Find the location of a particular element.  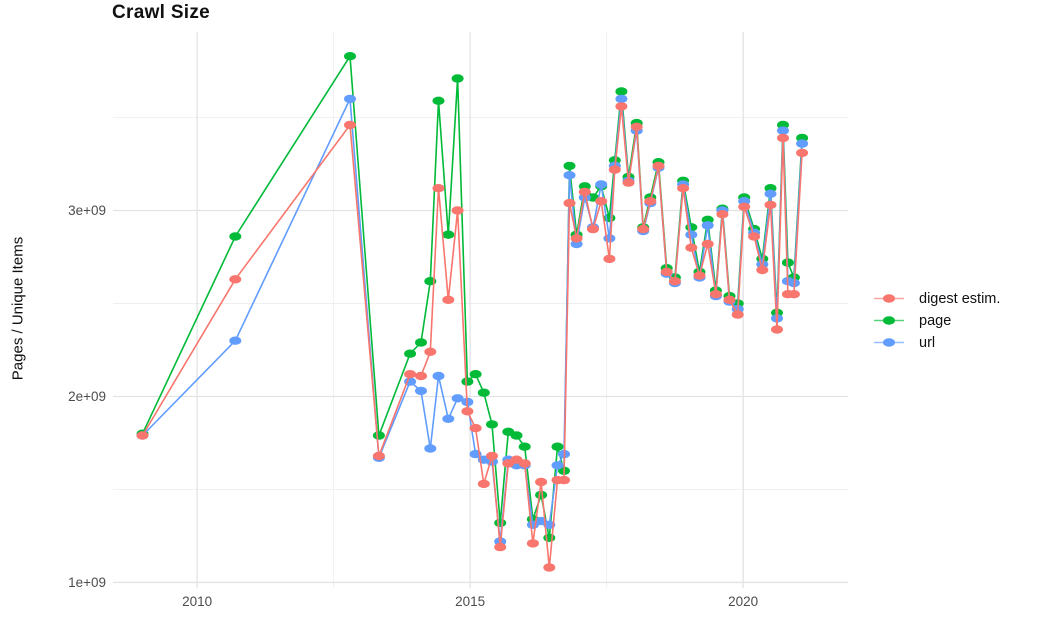

legend-item-url: url is located at coordinates (936, 342).